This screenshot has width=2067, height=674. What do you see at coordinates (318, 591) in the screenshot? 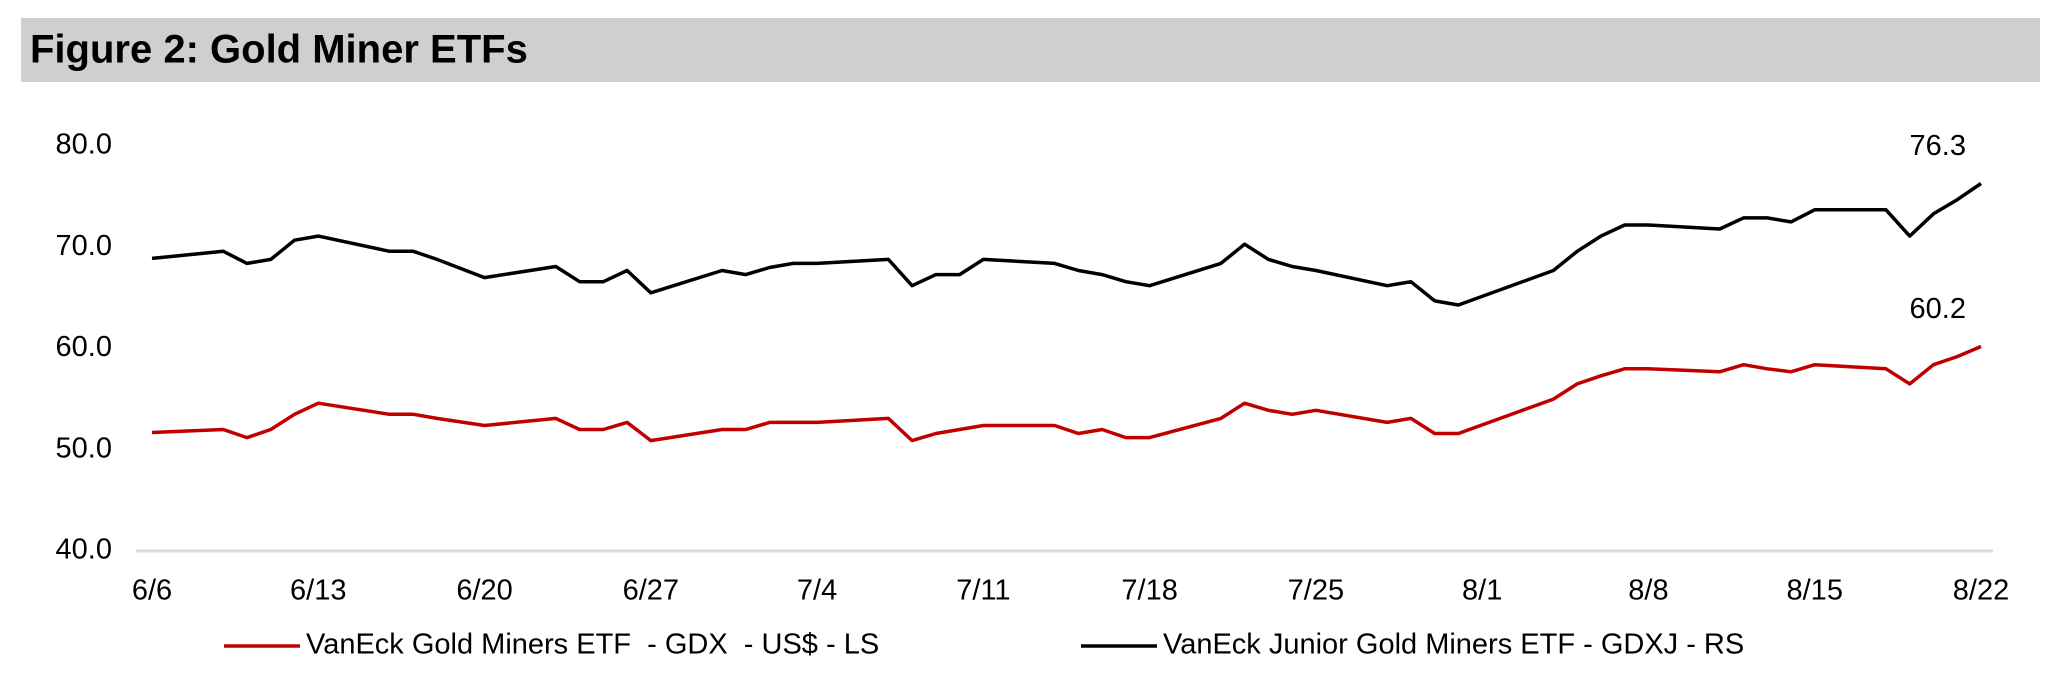
I see `x-tick-label: 6/13` at bounding box center [318, 591].